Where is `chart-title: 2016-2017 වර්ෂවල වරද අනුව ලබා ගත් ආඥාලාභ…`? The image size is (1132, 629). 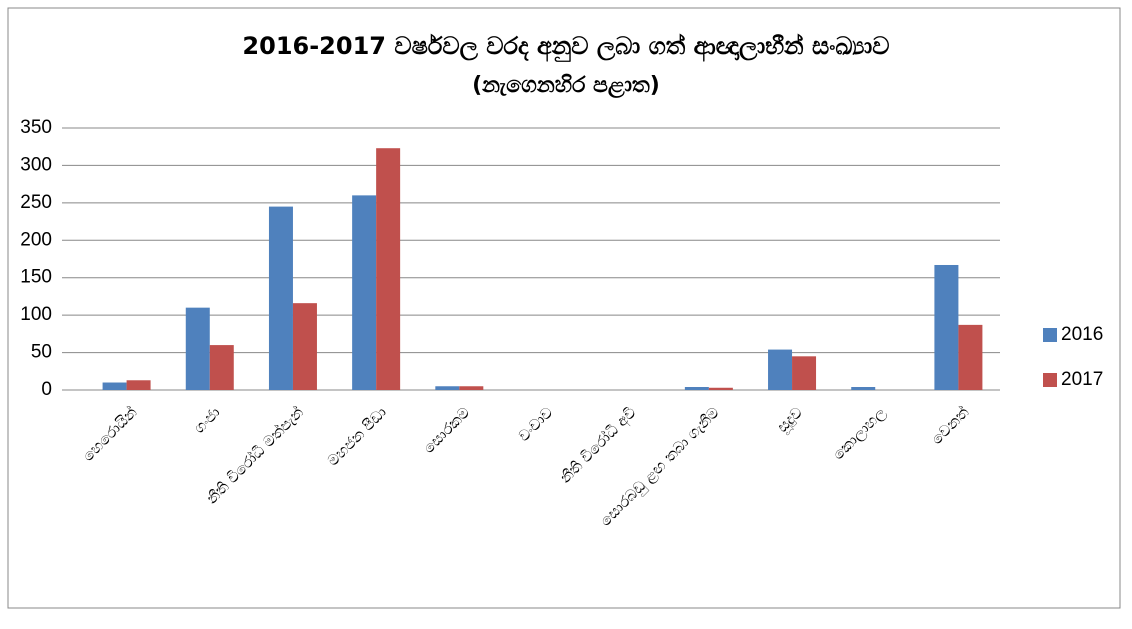 chart-title: 2016-2017 වර්ෂවල වරද අනුව ලබා ගත් ආඥාලාභ… is located at coordinates (565, 47).